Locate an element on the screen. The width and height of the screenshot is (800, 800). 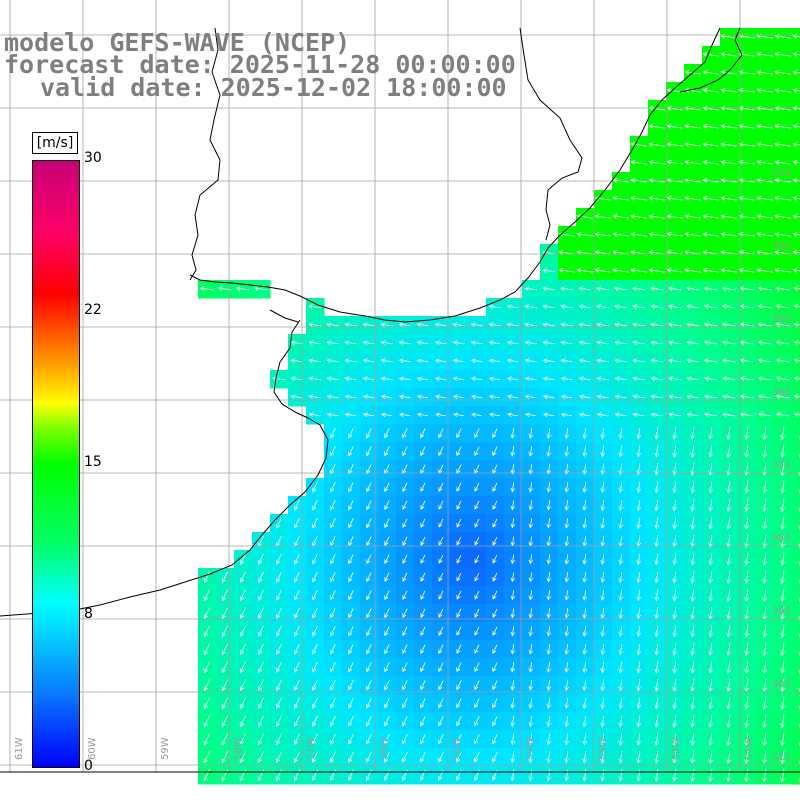
lat-label: 33S is located at coordinates (782, 173).